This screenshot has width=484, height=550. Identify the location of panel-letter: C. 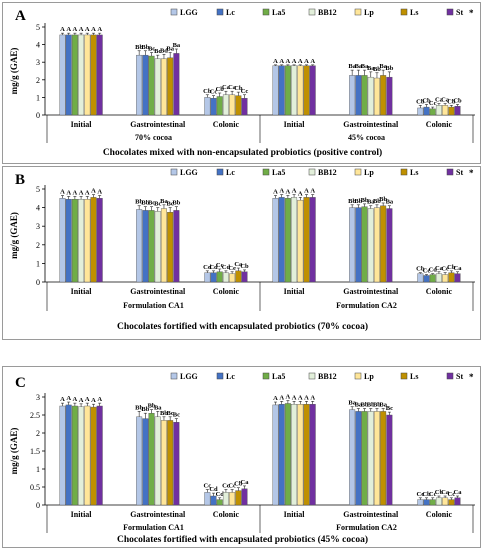
(20, 383).